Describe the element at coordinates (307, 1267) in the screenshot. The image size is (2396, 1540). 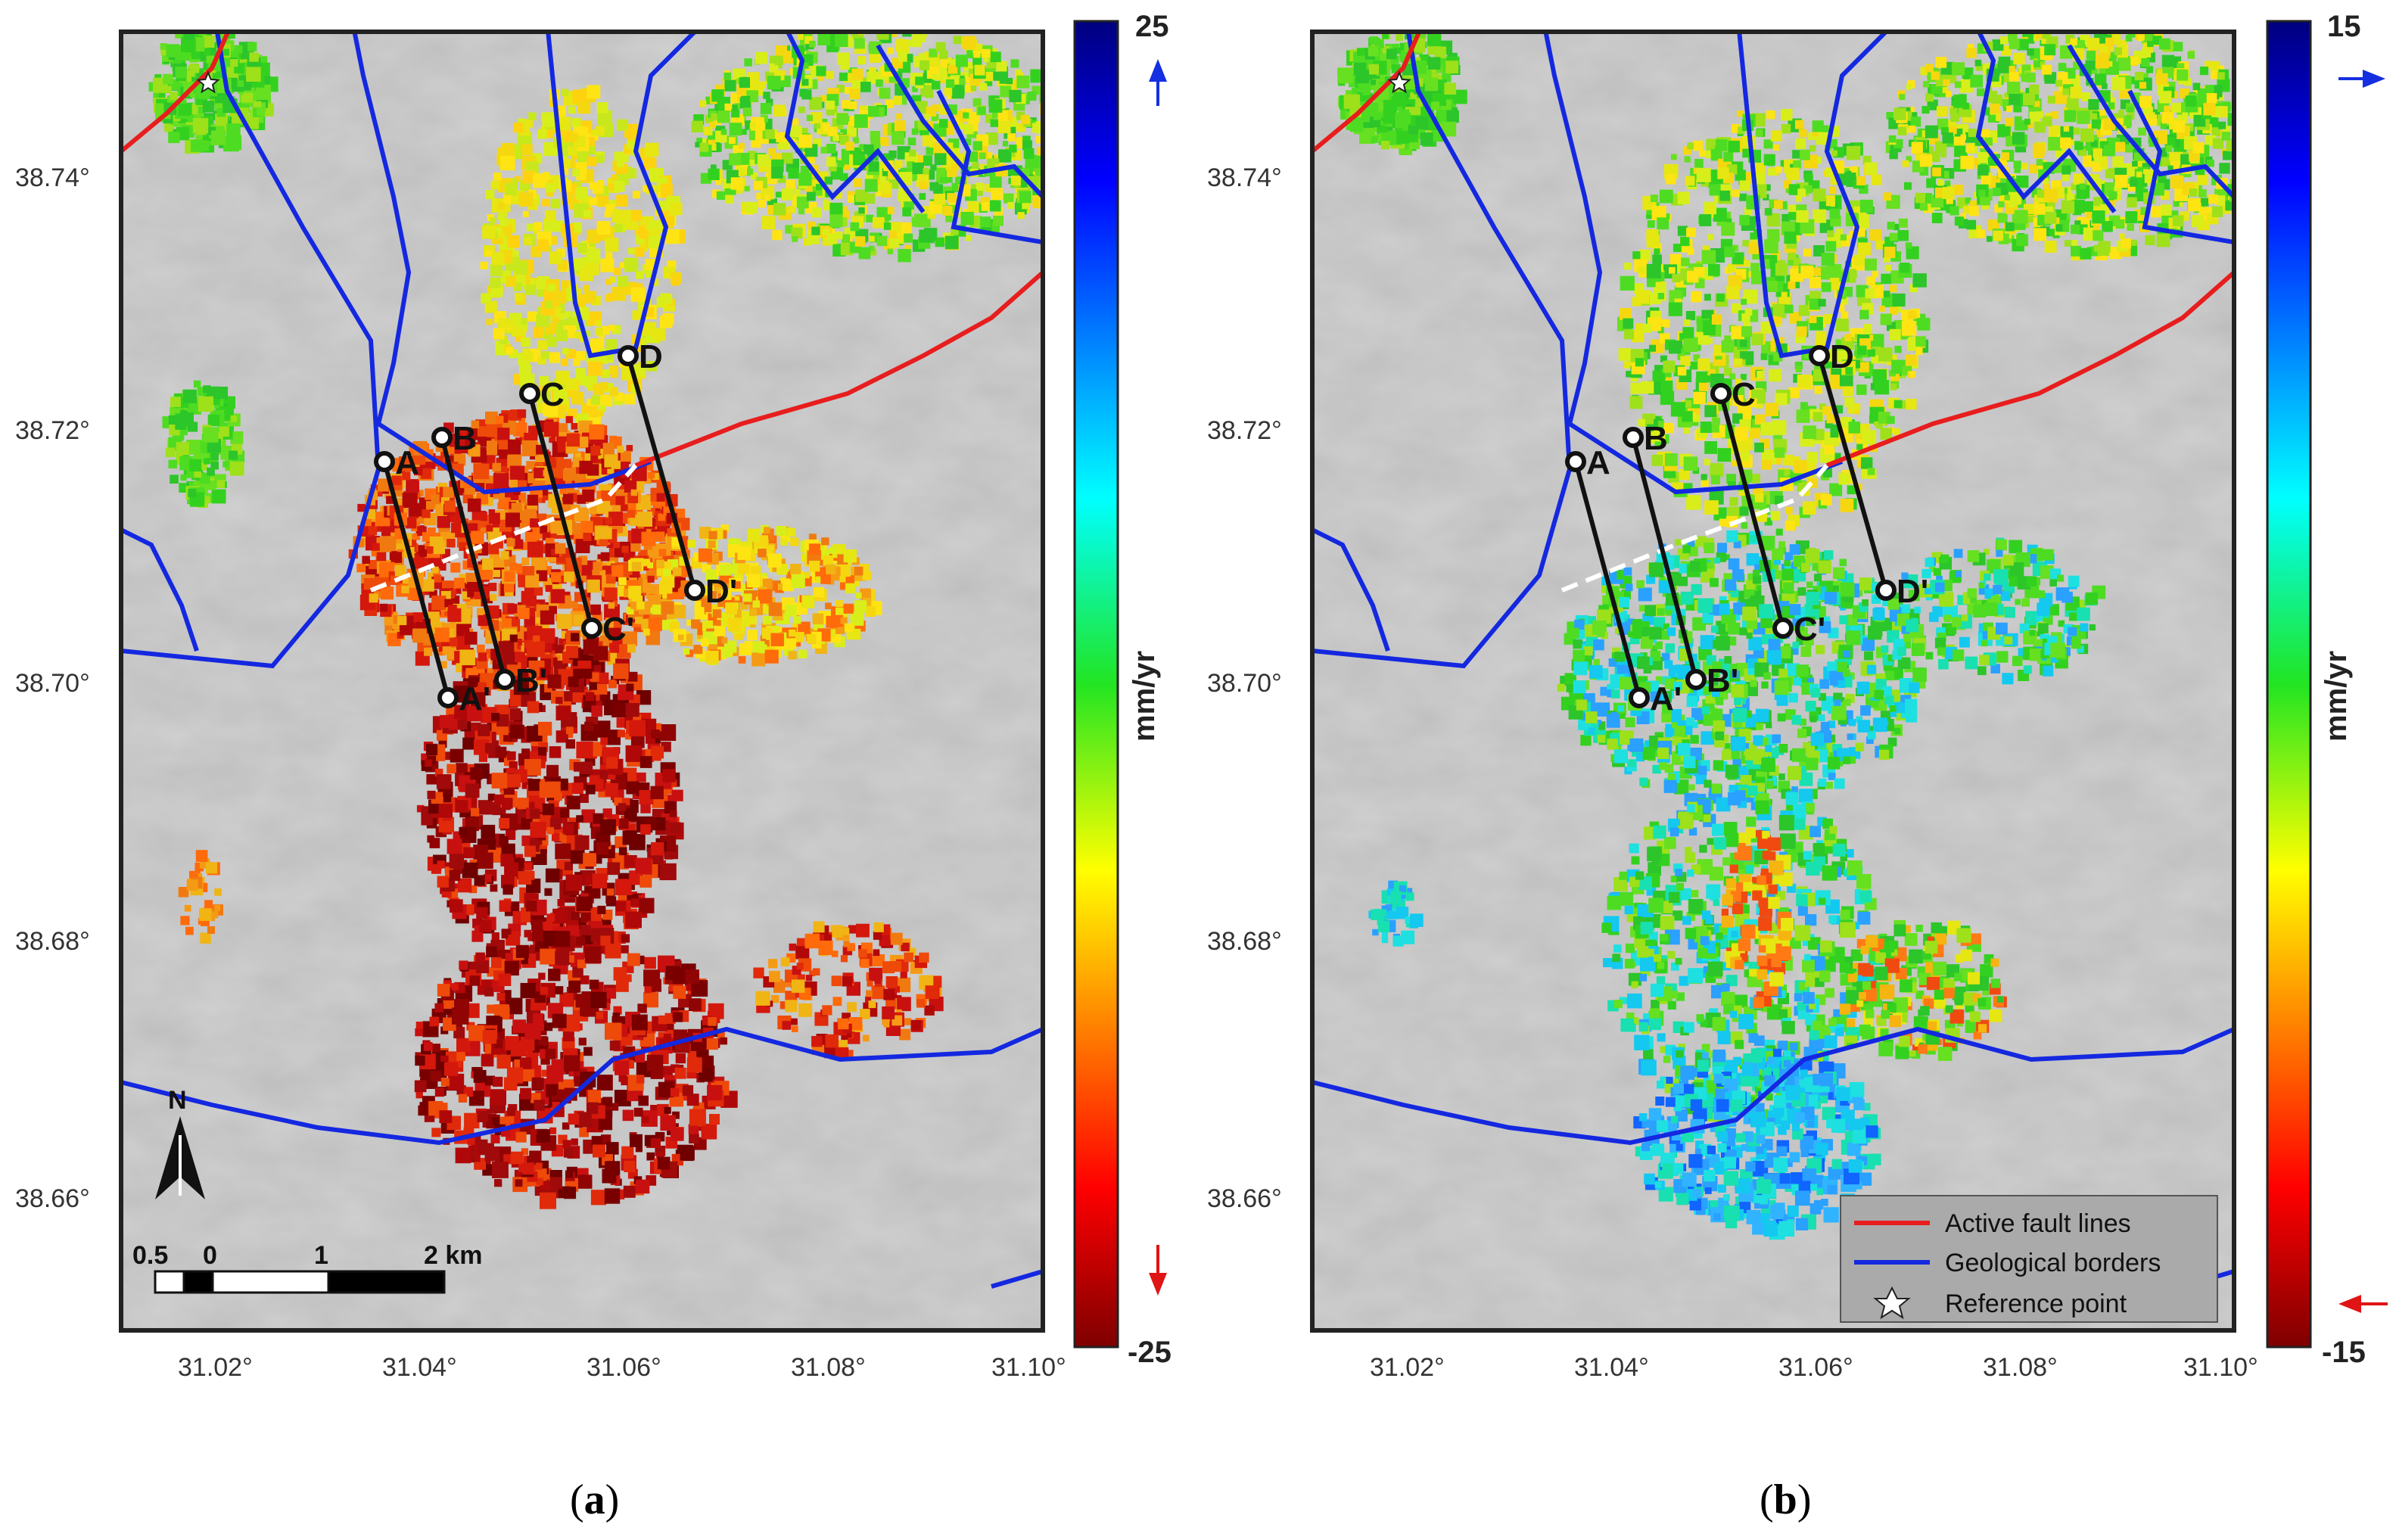
I see `scale-bar: 0.5 0 1 2 km` at that location.